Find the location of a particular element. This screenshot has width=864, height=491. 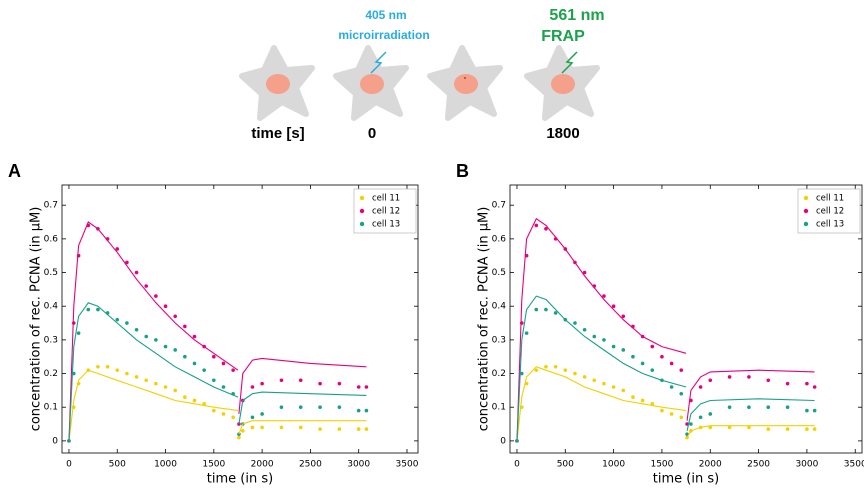

x-tick-label: 3500 is located at coordinates (407, 465).